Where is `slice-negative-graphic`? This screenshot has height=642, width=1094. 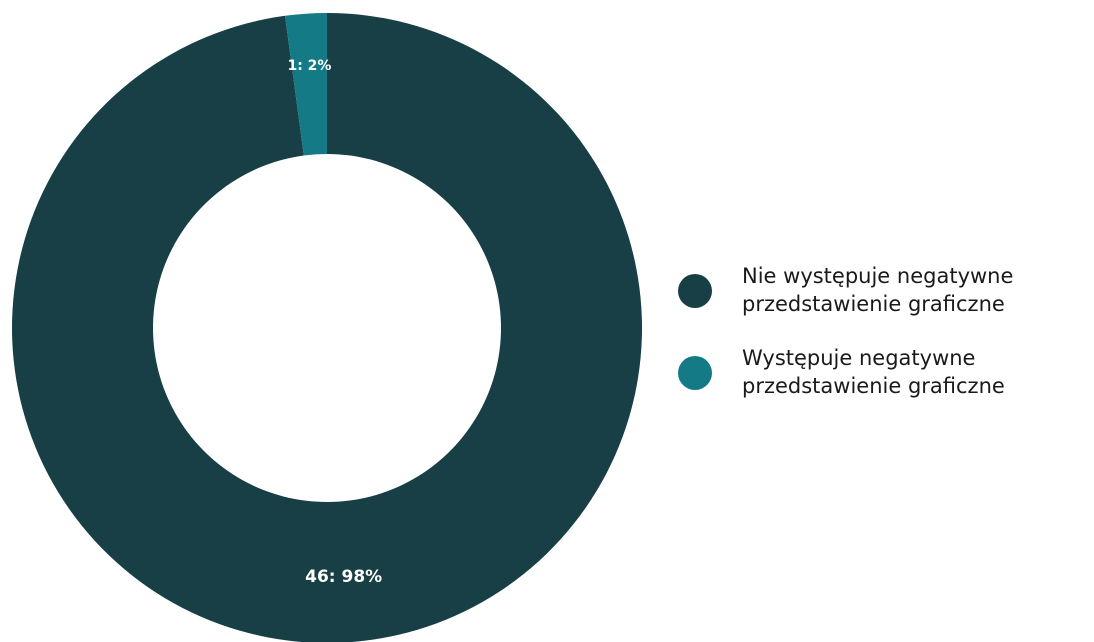
slice-negative-graphic is located at coordinates (306, 84).